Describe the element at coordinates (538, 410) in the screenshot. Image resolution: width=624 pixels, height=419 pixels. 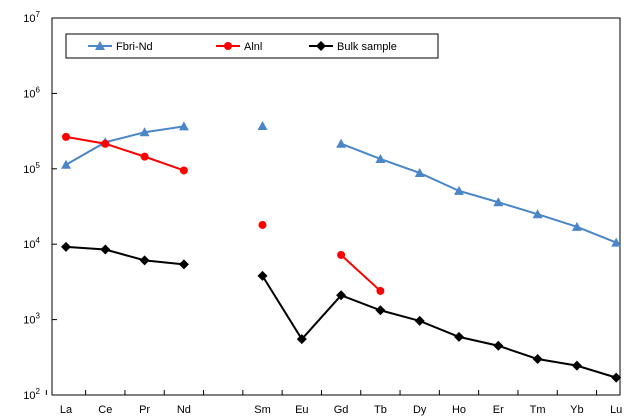
I see `x-tick-label-Tm: Tm` at that location.